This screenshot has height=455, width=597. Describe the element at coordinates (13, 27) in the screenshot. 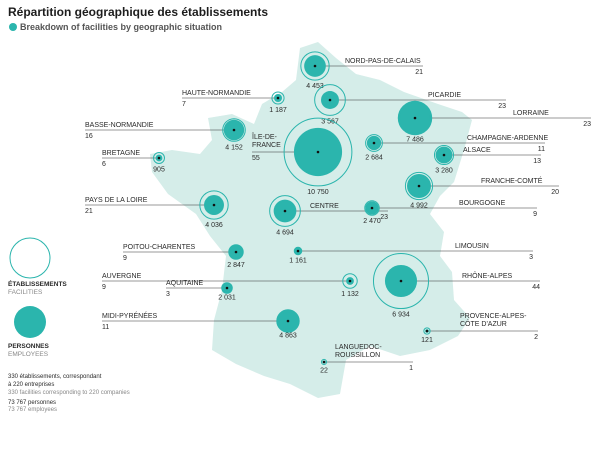

I see `subtitle-icon` at that location.